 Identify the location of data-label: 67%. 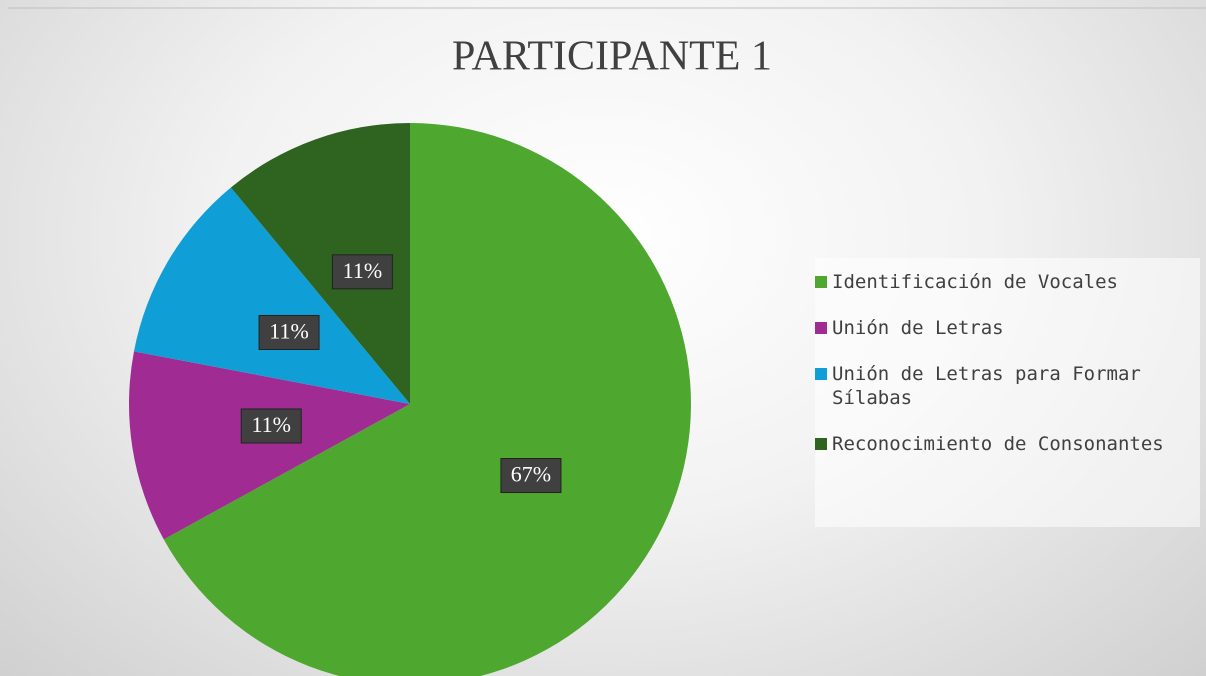
(531, 474).